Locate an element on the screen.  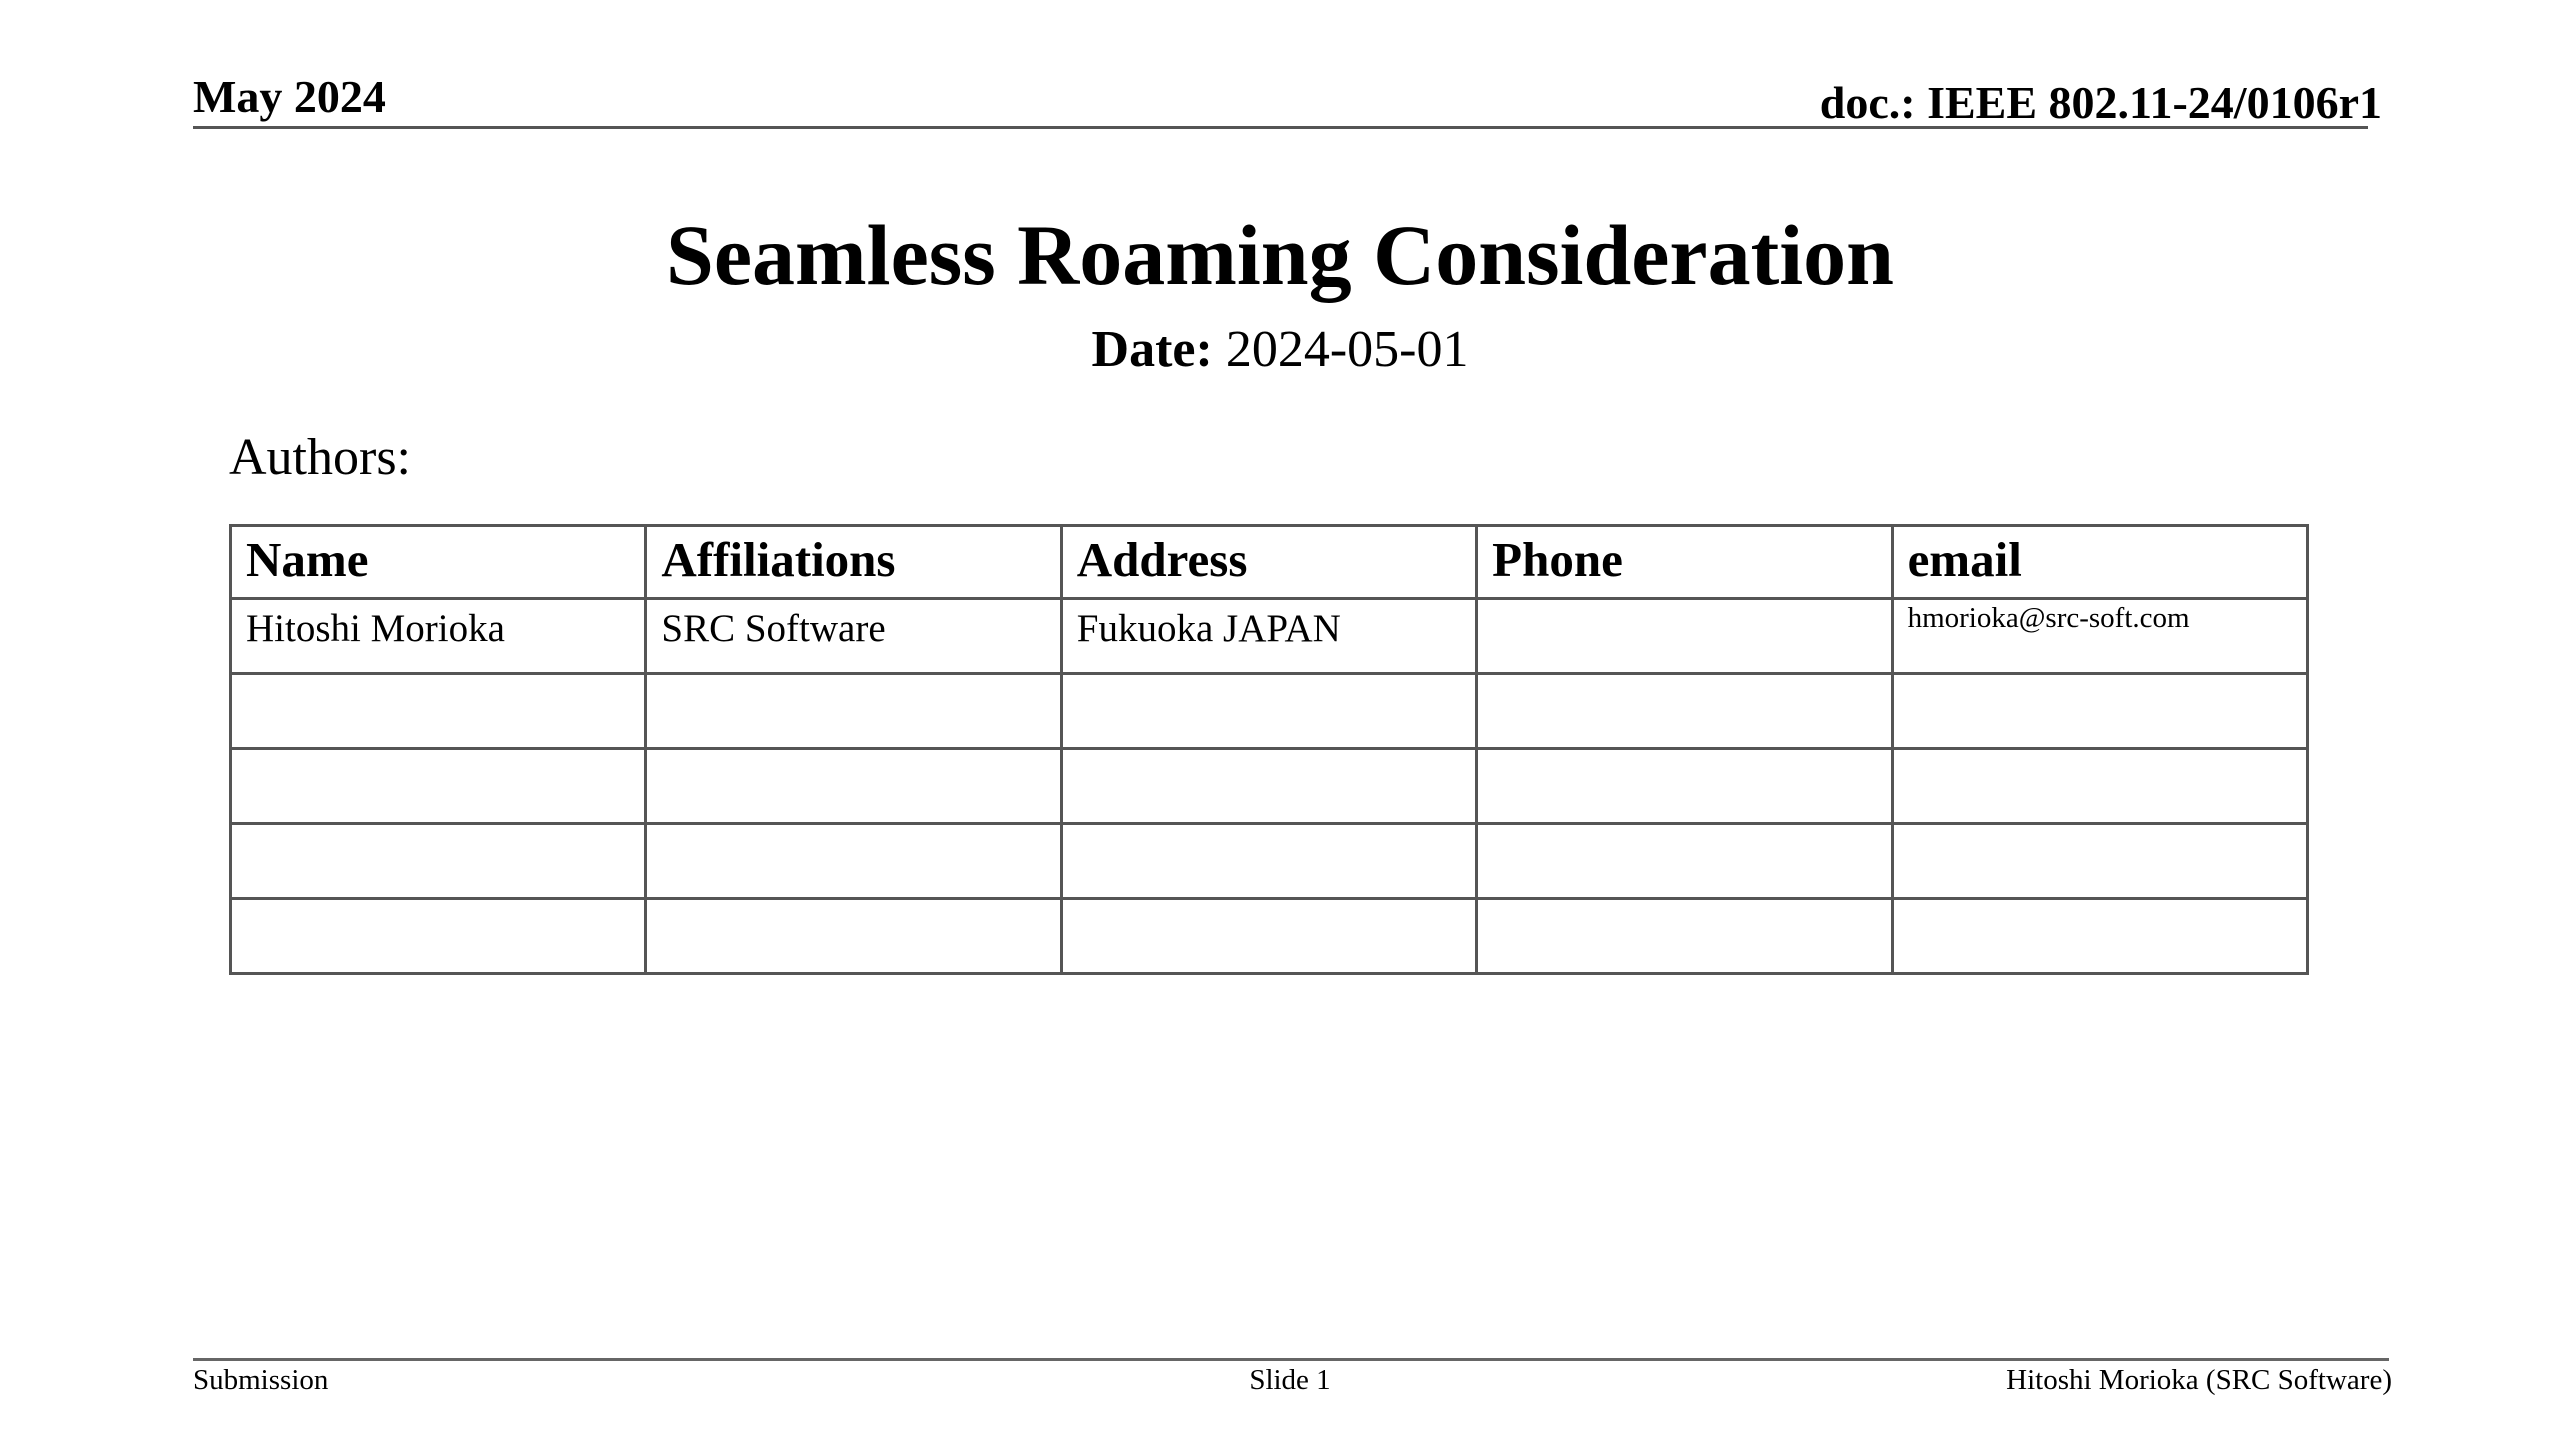
column-header: email is located at coordinates (2100, 562).